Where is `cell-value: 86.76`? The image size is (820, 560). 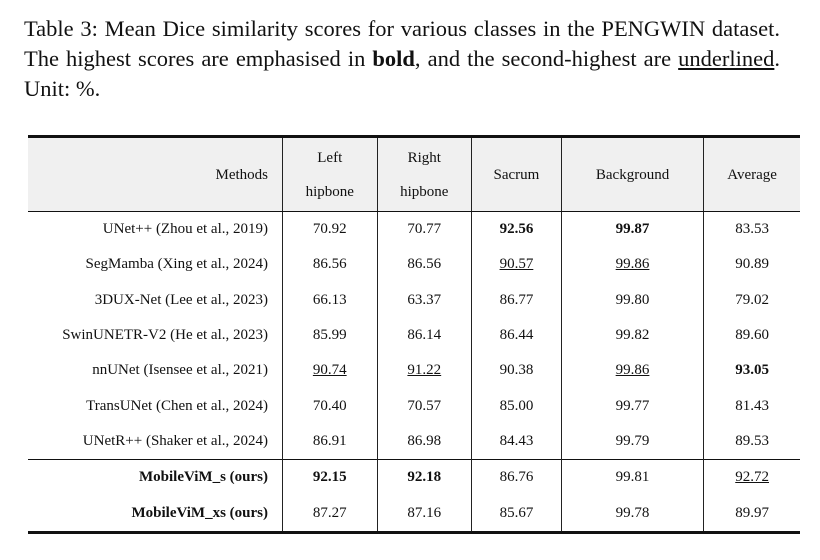 cell-value: 86.76 is located at coordinates (516, 477).